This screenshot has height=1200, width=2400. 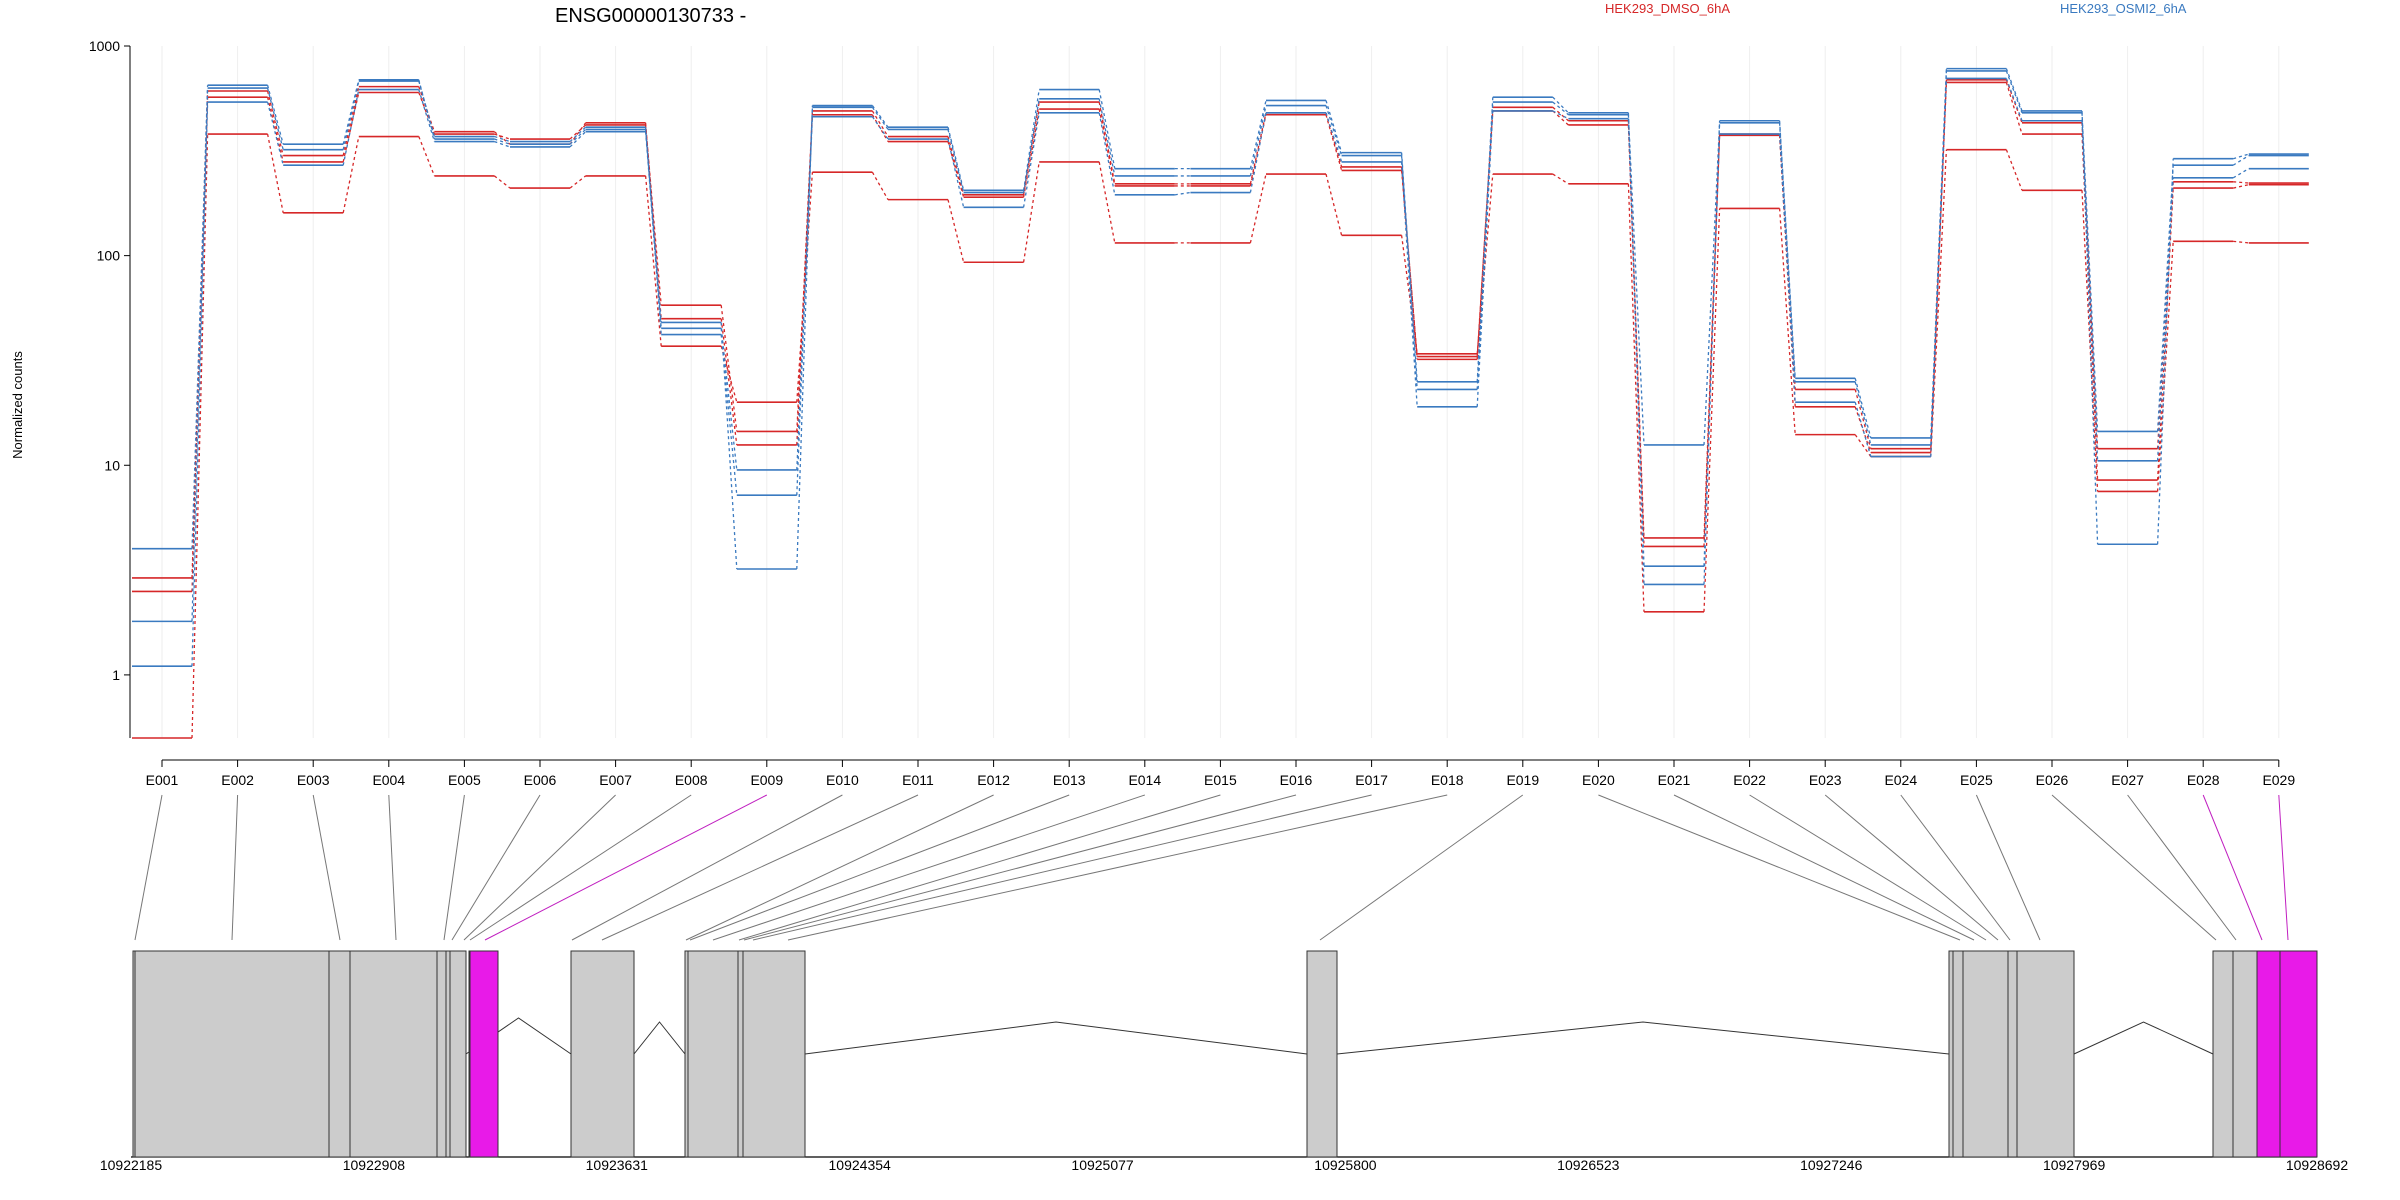 I want to click on coordinate-label: 10925077, so click(x=1102, y=1165).